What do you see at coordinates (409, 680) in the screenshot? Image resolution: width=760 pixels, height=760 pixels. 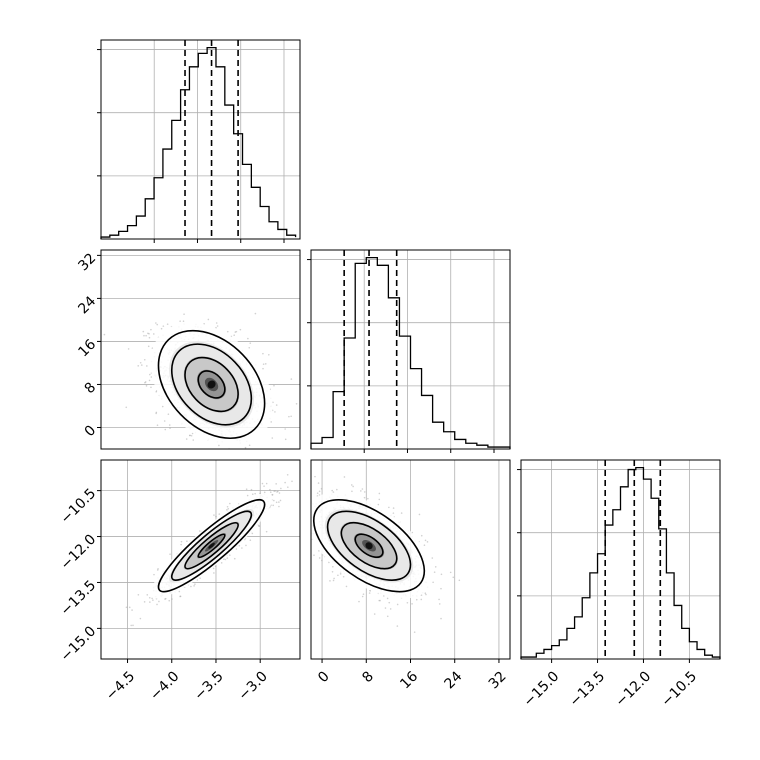 I see `x-tick-label: 16` at bounding box center [409, 680].